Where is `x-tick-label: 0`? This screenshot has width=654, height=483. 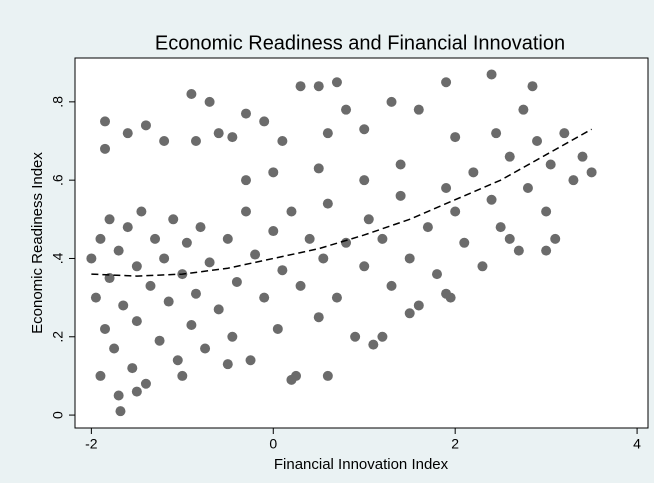 x-tick-label: 0 is located at coordinates (273, 444).